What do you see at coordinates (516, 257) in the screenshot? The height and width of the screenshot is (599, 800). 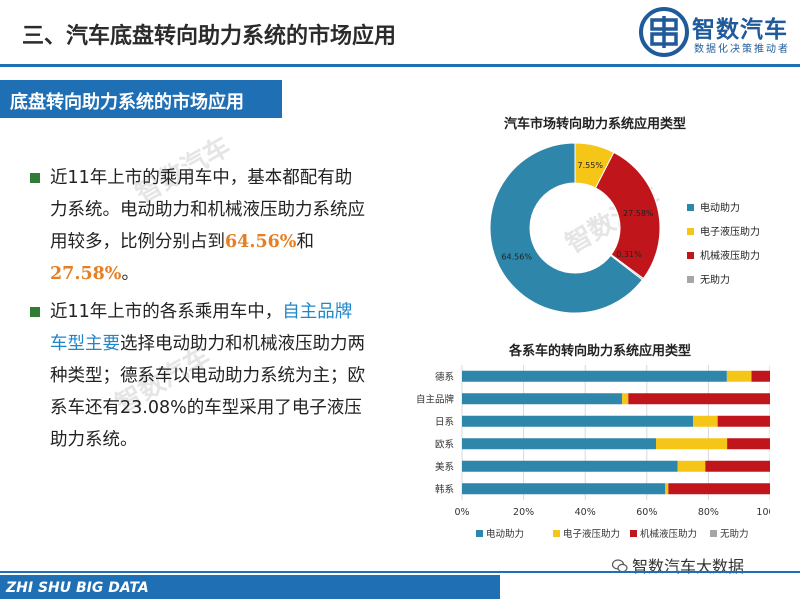 I see `donut-value-label: 64.56%` at bounding box center [516, 257].